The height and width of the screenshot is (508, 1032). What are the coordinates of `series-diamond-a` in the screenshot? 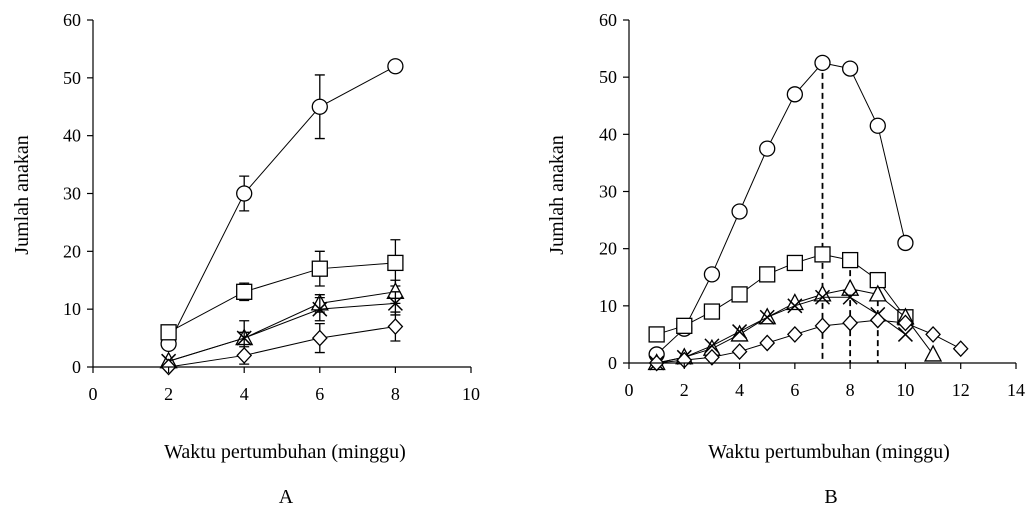 It's located at (282, 343).